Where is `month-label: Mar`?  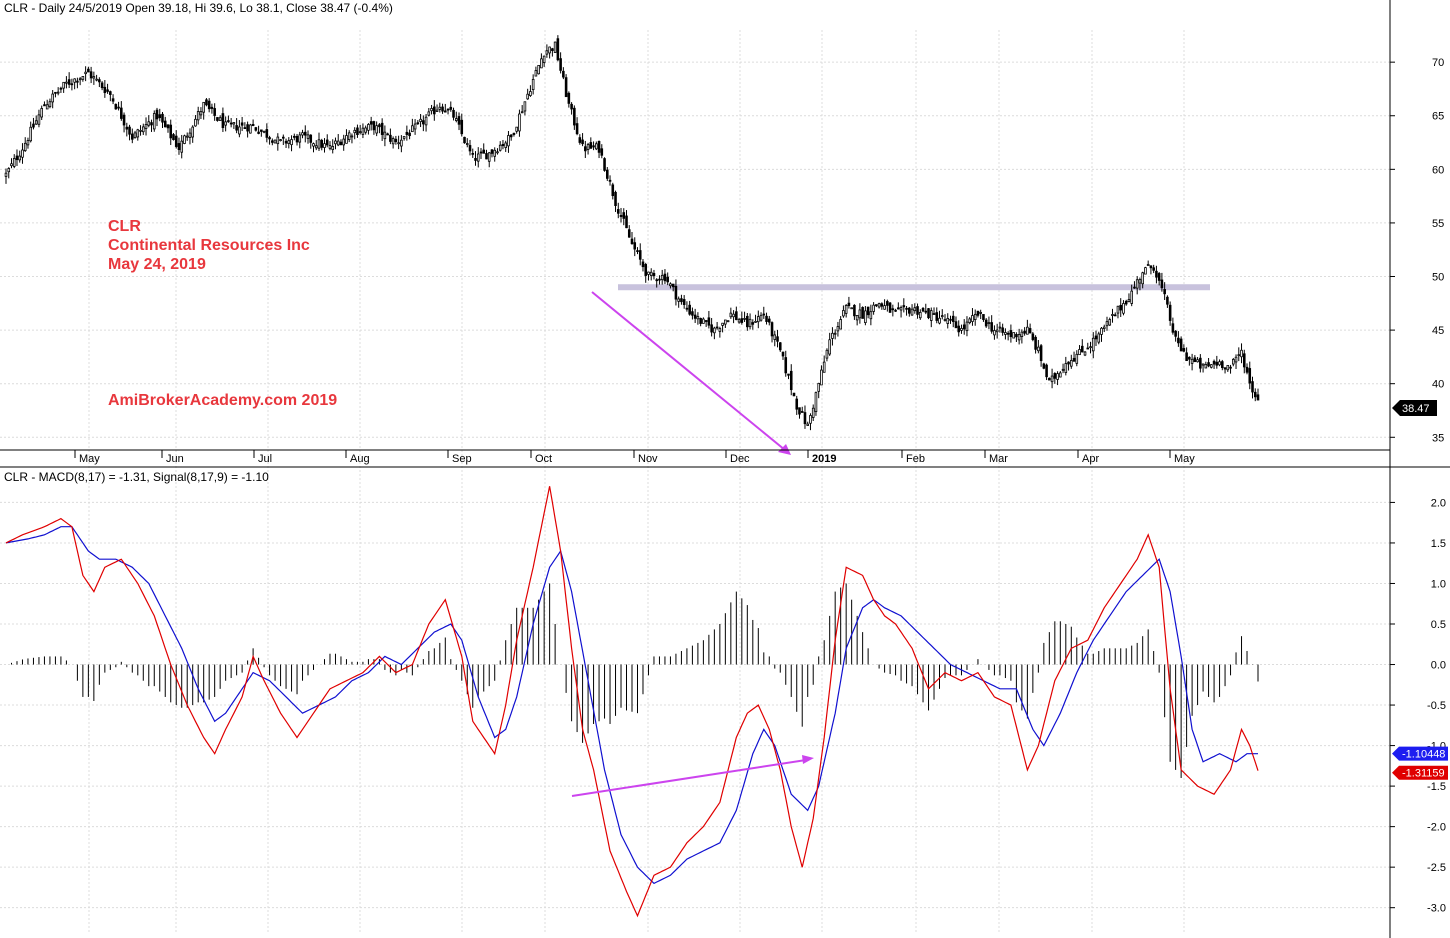 month-label: Mar is located at coordinates (998, 459).